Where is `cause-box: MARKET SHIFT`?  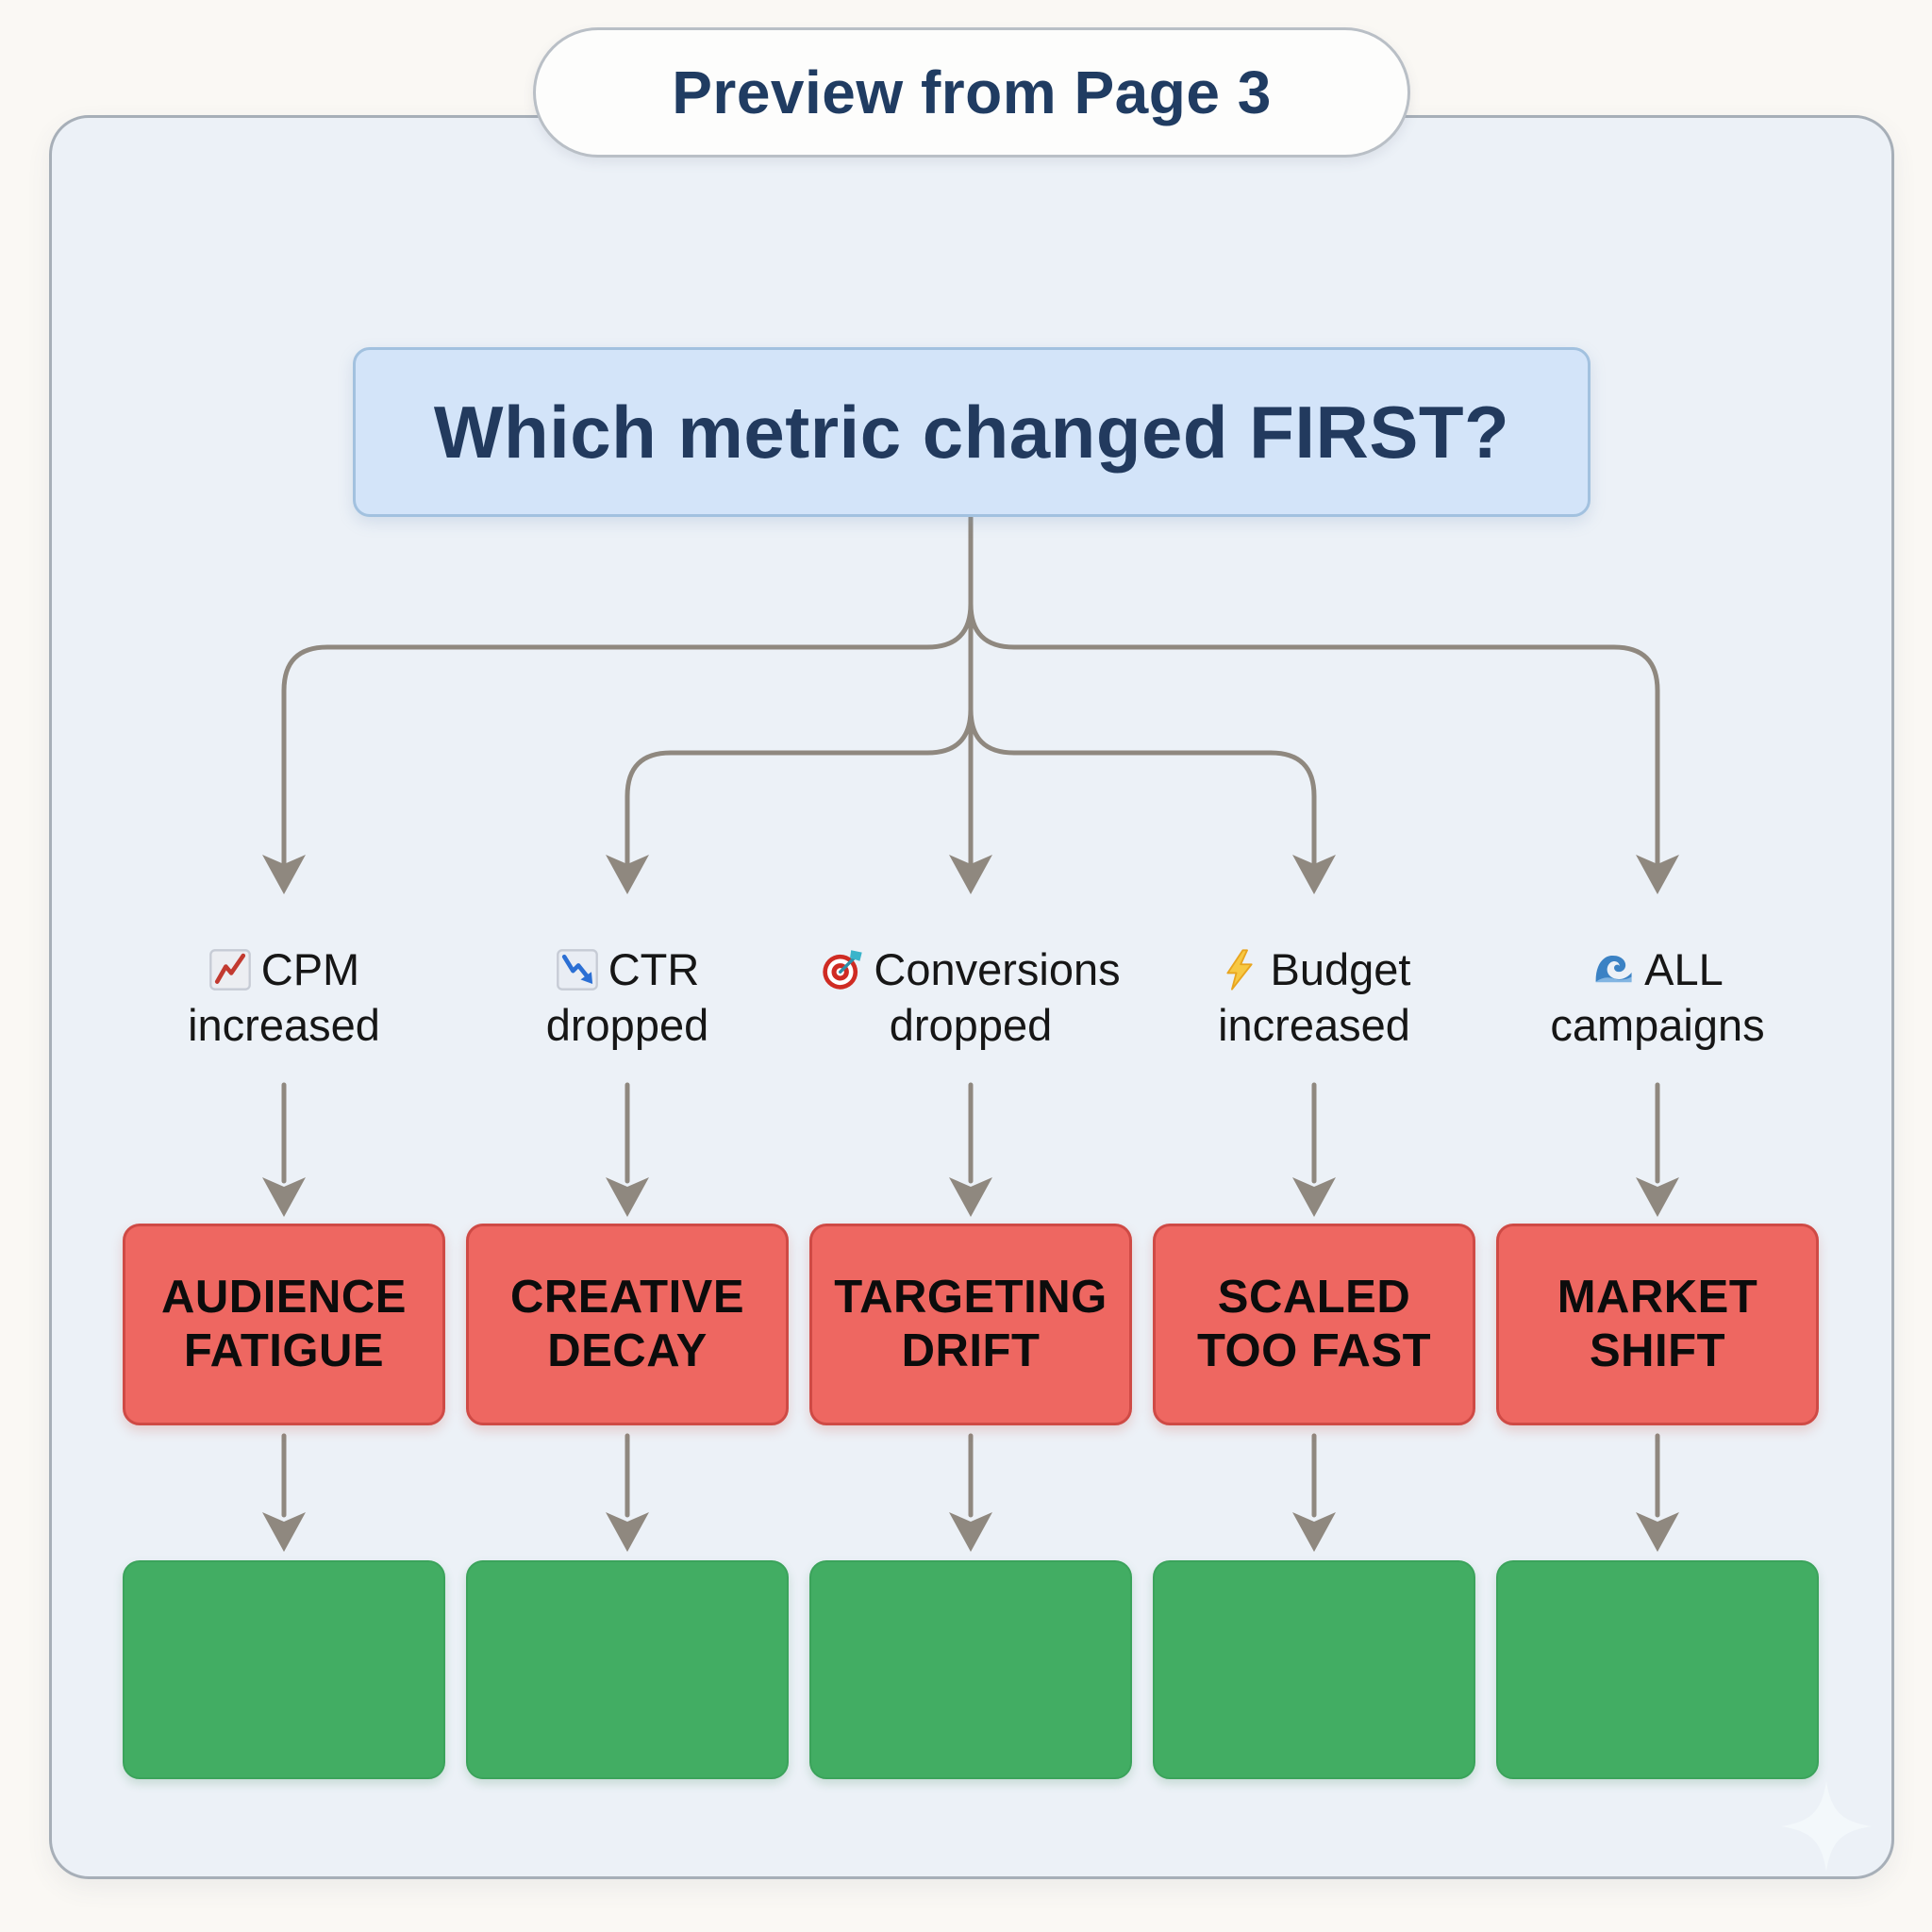
cause-box: MARKET SHIFT is located at coordinates (1657, 1324).